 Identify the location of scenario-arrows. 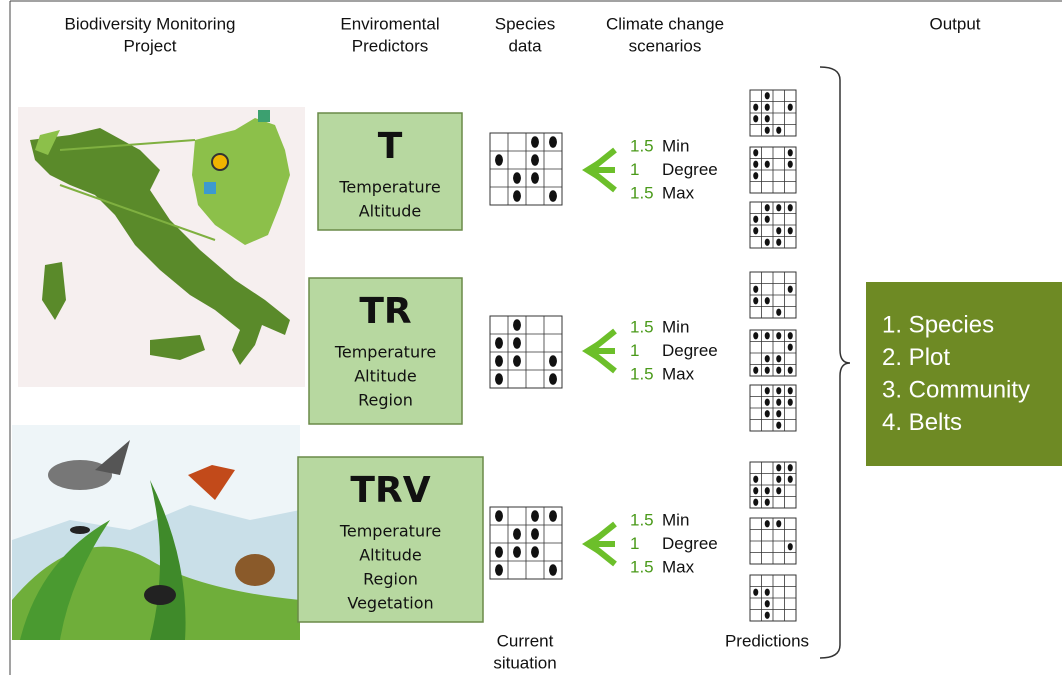
(599, 170).